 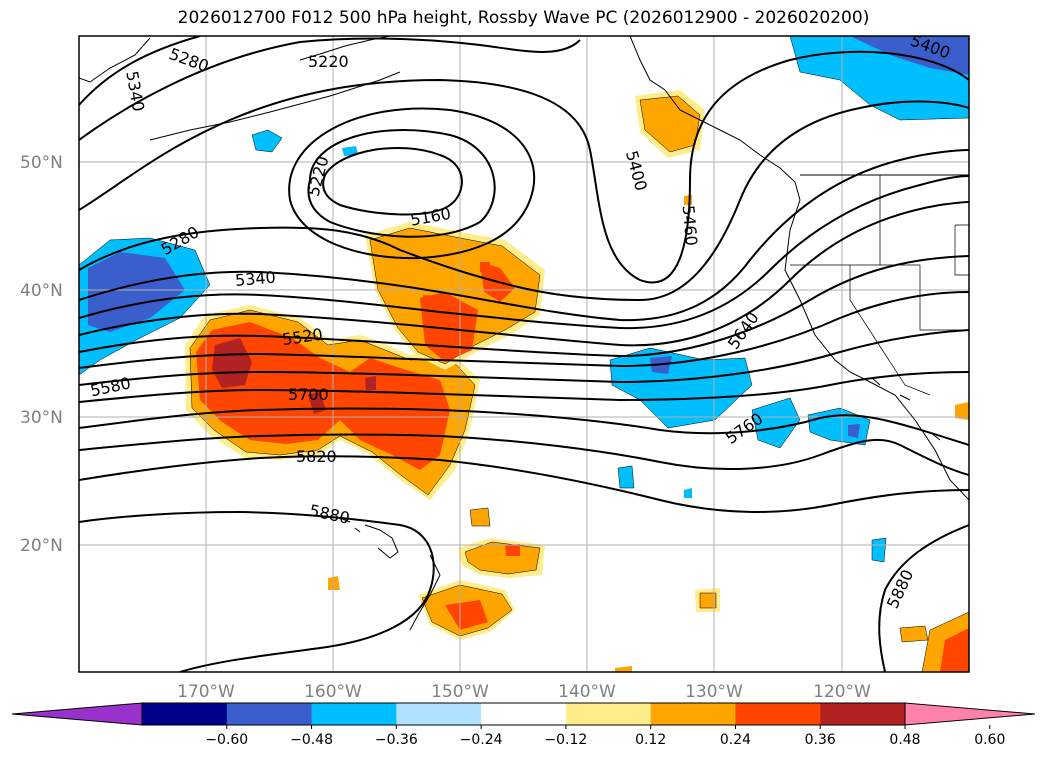 I want to click on lon-label: 160°W, so click(x=333, y=692).